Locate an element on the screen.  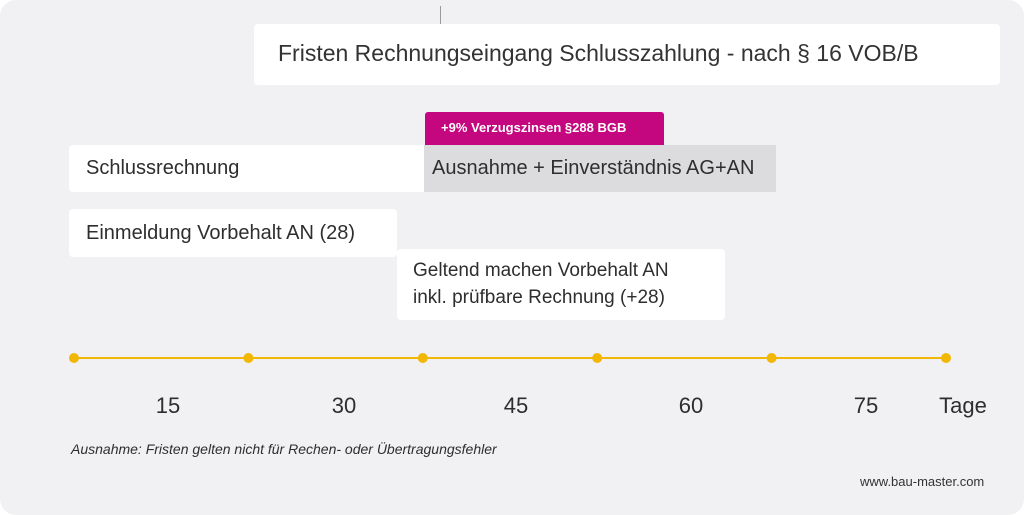
einmeldung-label: Einmeldung Vorbehalt AN (28) is located at coordinates (221, 233).